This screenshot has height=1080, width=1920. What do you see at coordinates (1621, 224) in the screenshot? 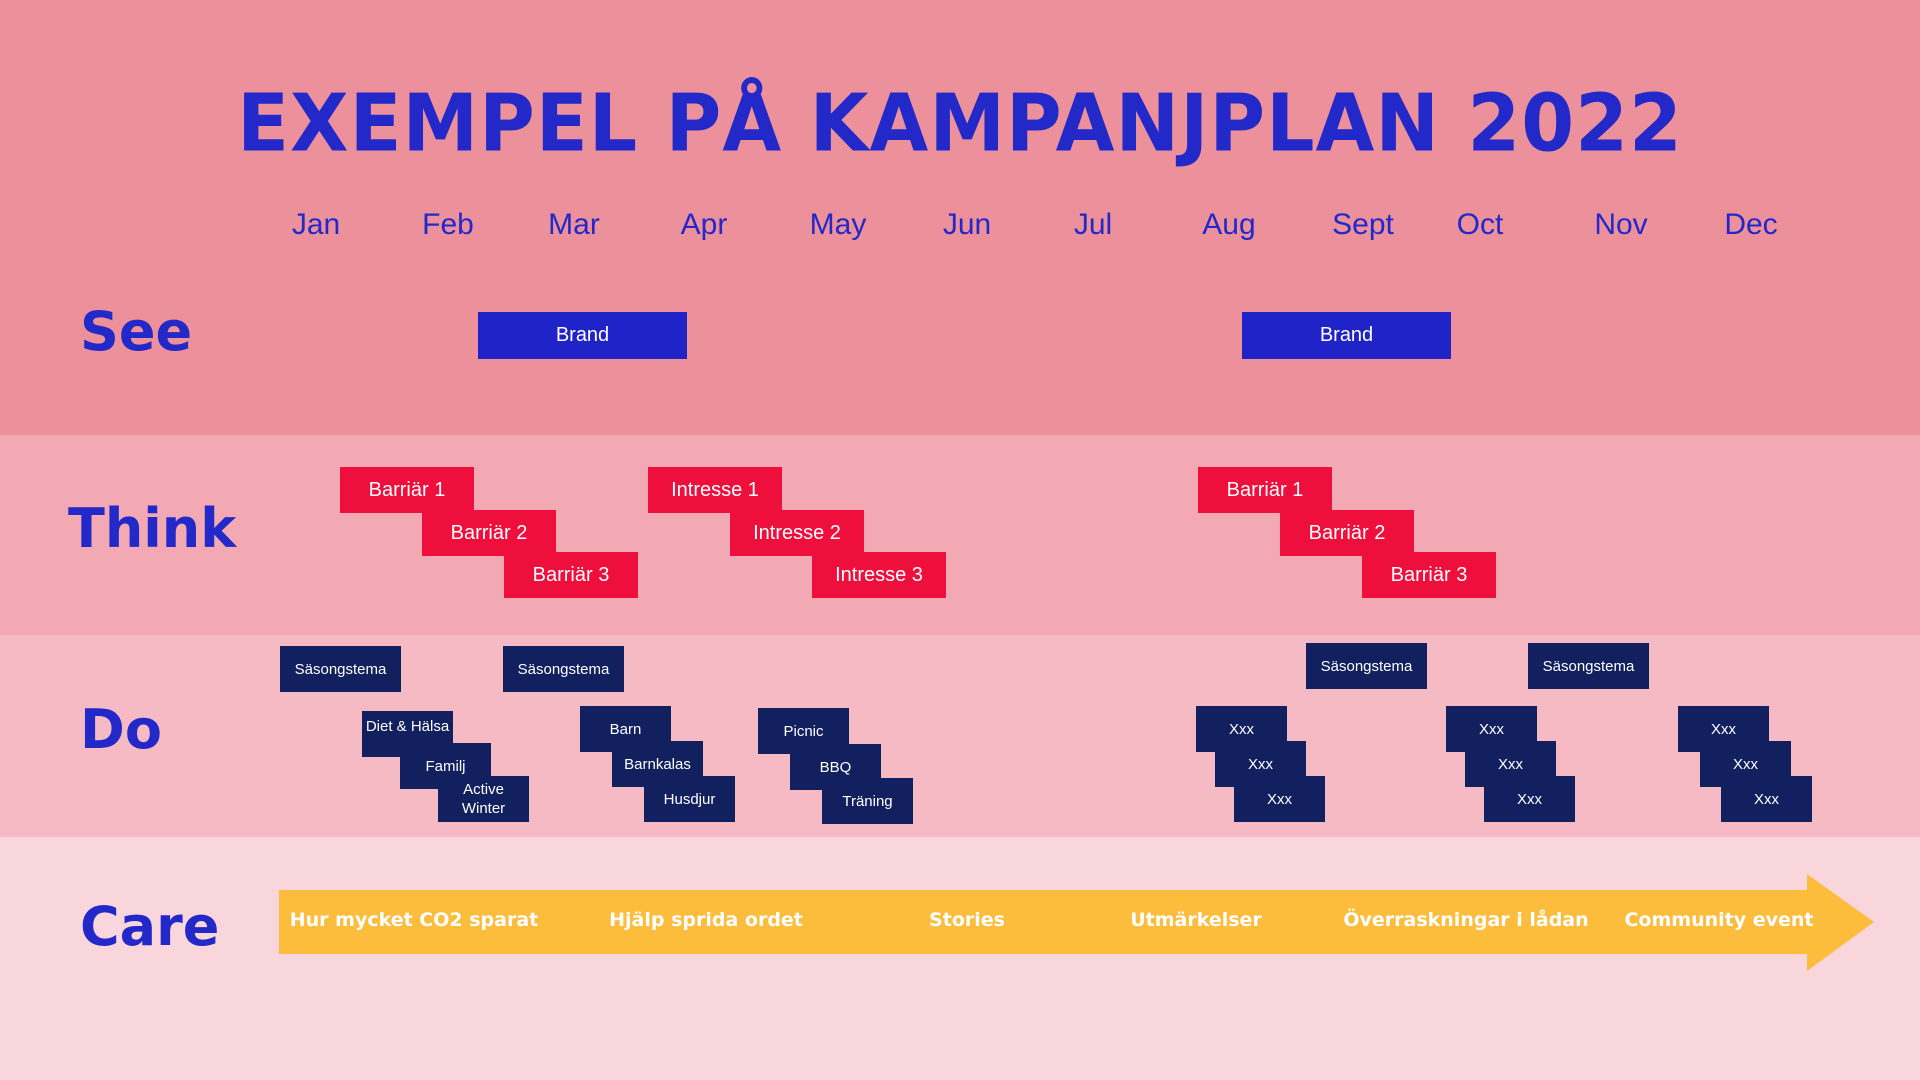
I see `month-nov: Nov` at bounding box center [1621, 224].